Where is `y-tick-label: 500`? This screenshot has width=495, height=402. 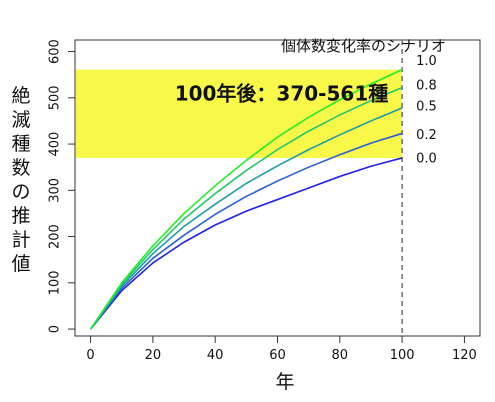
y-tick-label: 500 is located at coordinates (55, 97).